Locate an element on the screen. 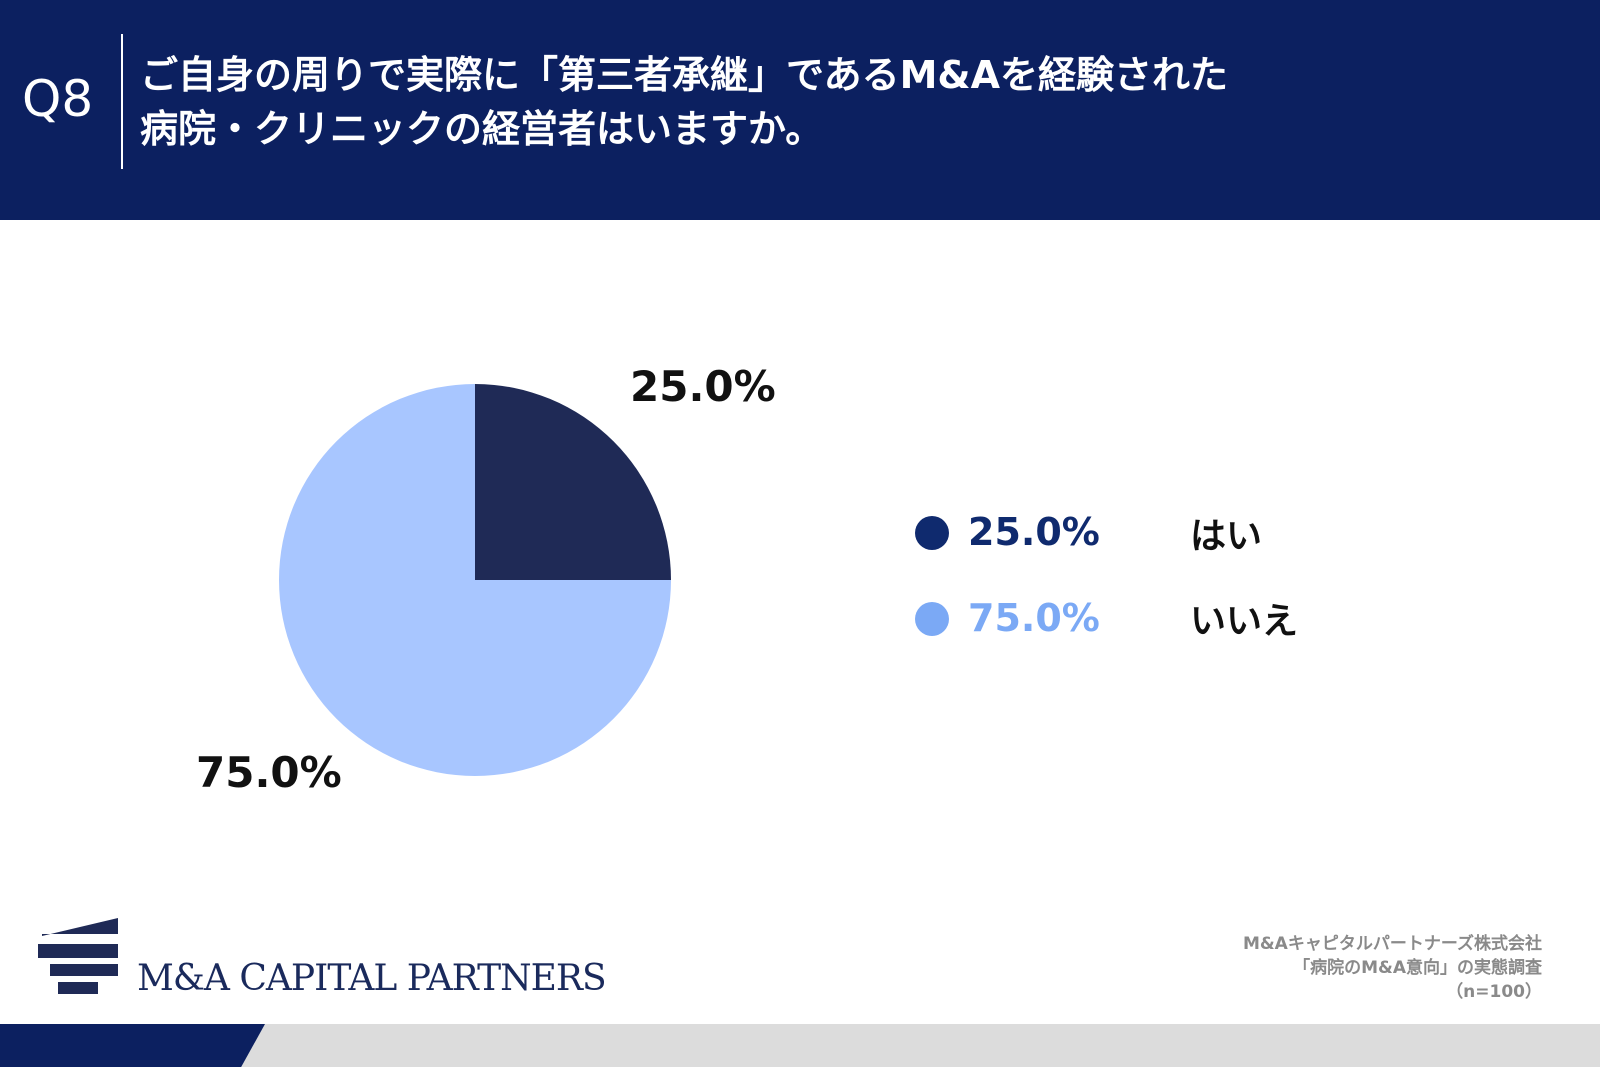 The height and width of the screenshot is (1067, 1600). question-number: Q8 is located at coordinates (58, 99).